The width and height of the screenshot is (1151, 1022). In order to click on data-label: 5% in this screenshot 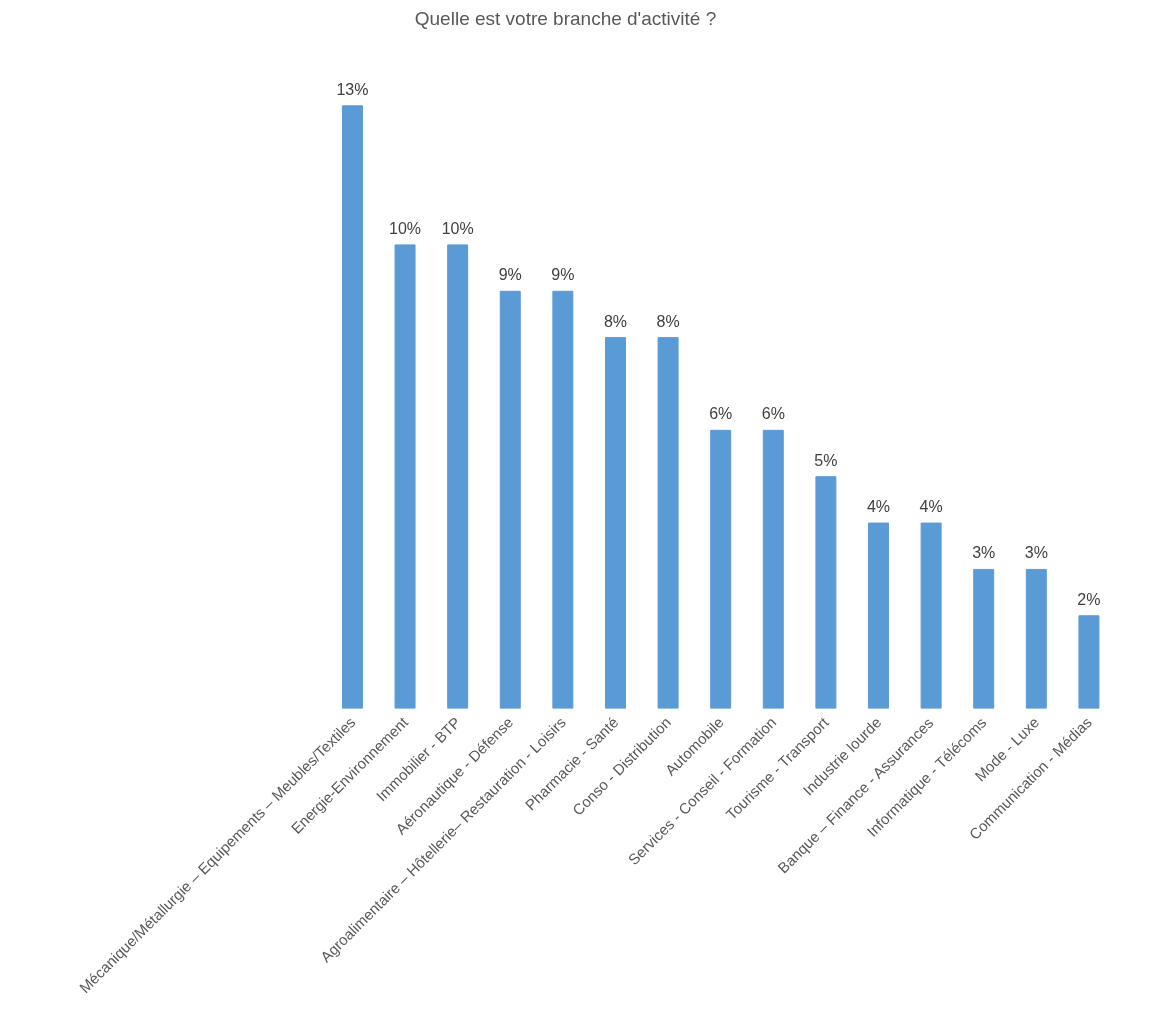, I will do `click(826, 460)`.